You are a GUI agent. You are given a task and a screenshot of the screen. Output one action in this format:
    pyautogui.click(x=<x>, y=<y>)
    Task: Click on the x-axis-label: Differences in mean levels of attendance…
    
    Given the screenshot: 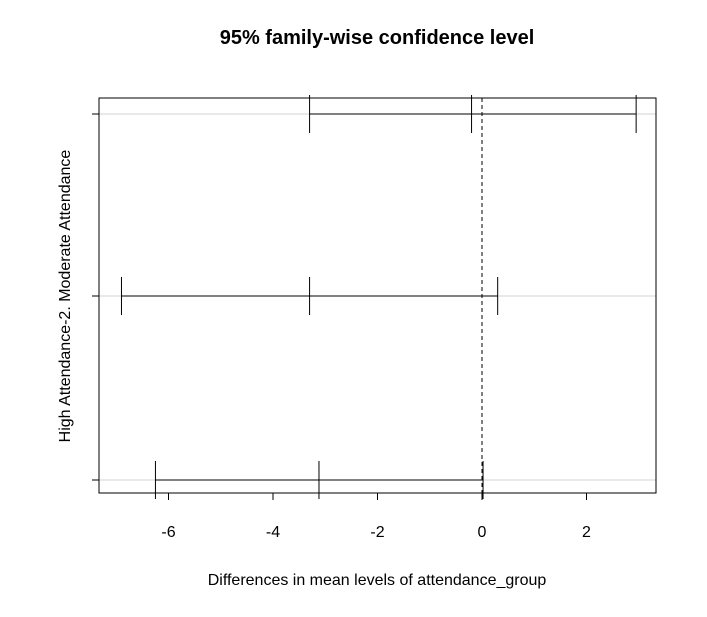 What is the action you would take?
    pyautogui.click(x=377, y=580)
    